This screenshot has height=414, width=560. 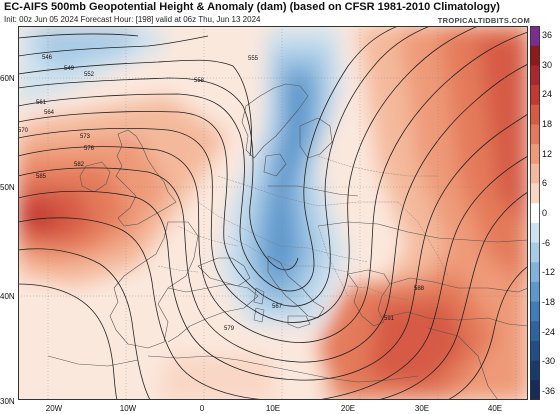 I want to click on colorbar-tick-label: -36, so click(x=549, y=391).